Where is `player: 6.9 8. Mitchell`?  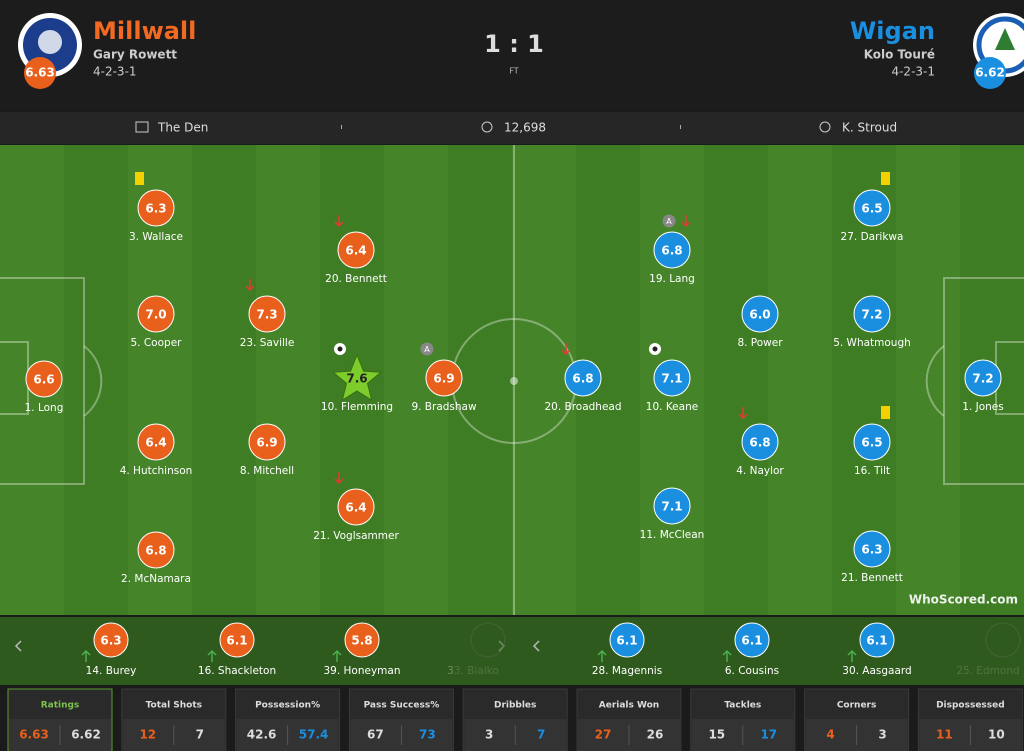
player: 6.9 8. Mitchell is located at coordinates (267, 450).